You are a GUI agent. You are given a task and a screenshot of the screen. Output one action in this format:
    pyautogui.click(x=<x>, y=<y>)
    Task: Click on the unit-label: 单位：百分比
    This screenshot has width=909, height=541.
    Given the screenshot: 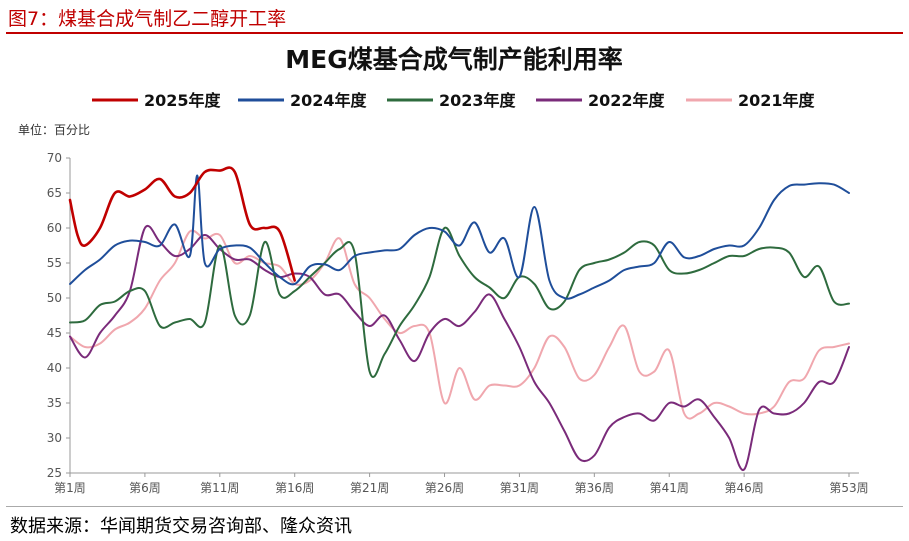 What is the action you would take?
    pyautogui.click(x=54, y=129)
    